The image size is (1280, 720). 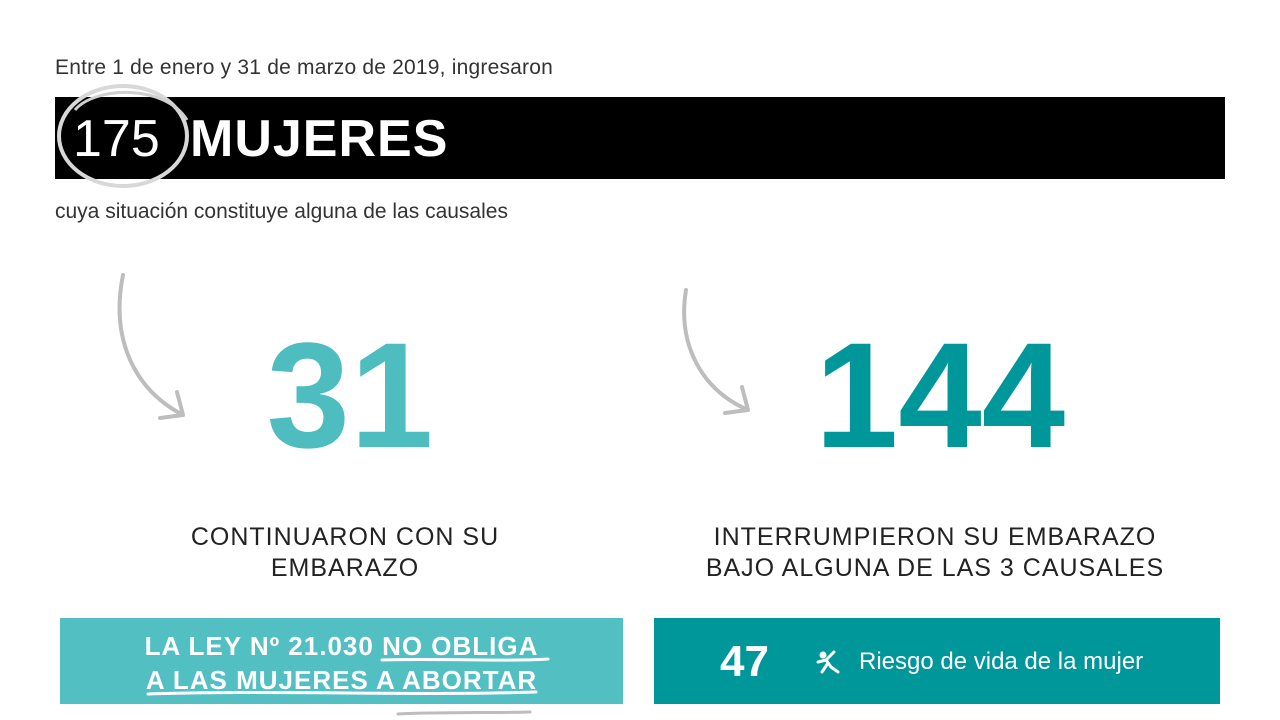 What do you see at coordinates (716, 351) in the screenshot?
I see `arrow-right-icon` at bounding box center [716, 351].